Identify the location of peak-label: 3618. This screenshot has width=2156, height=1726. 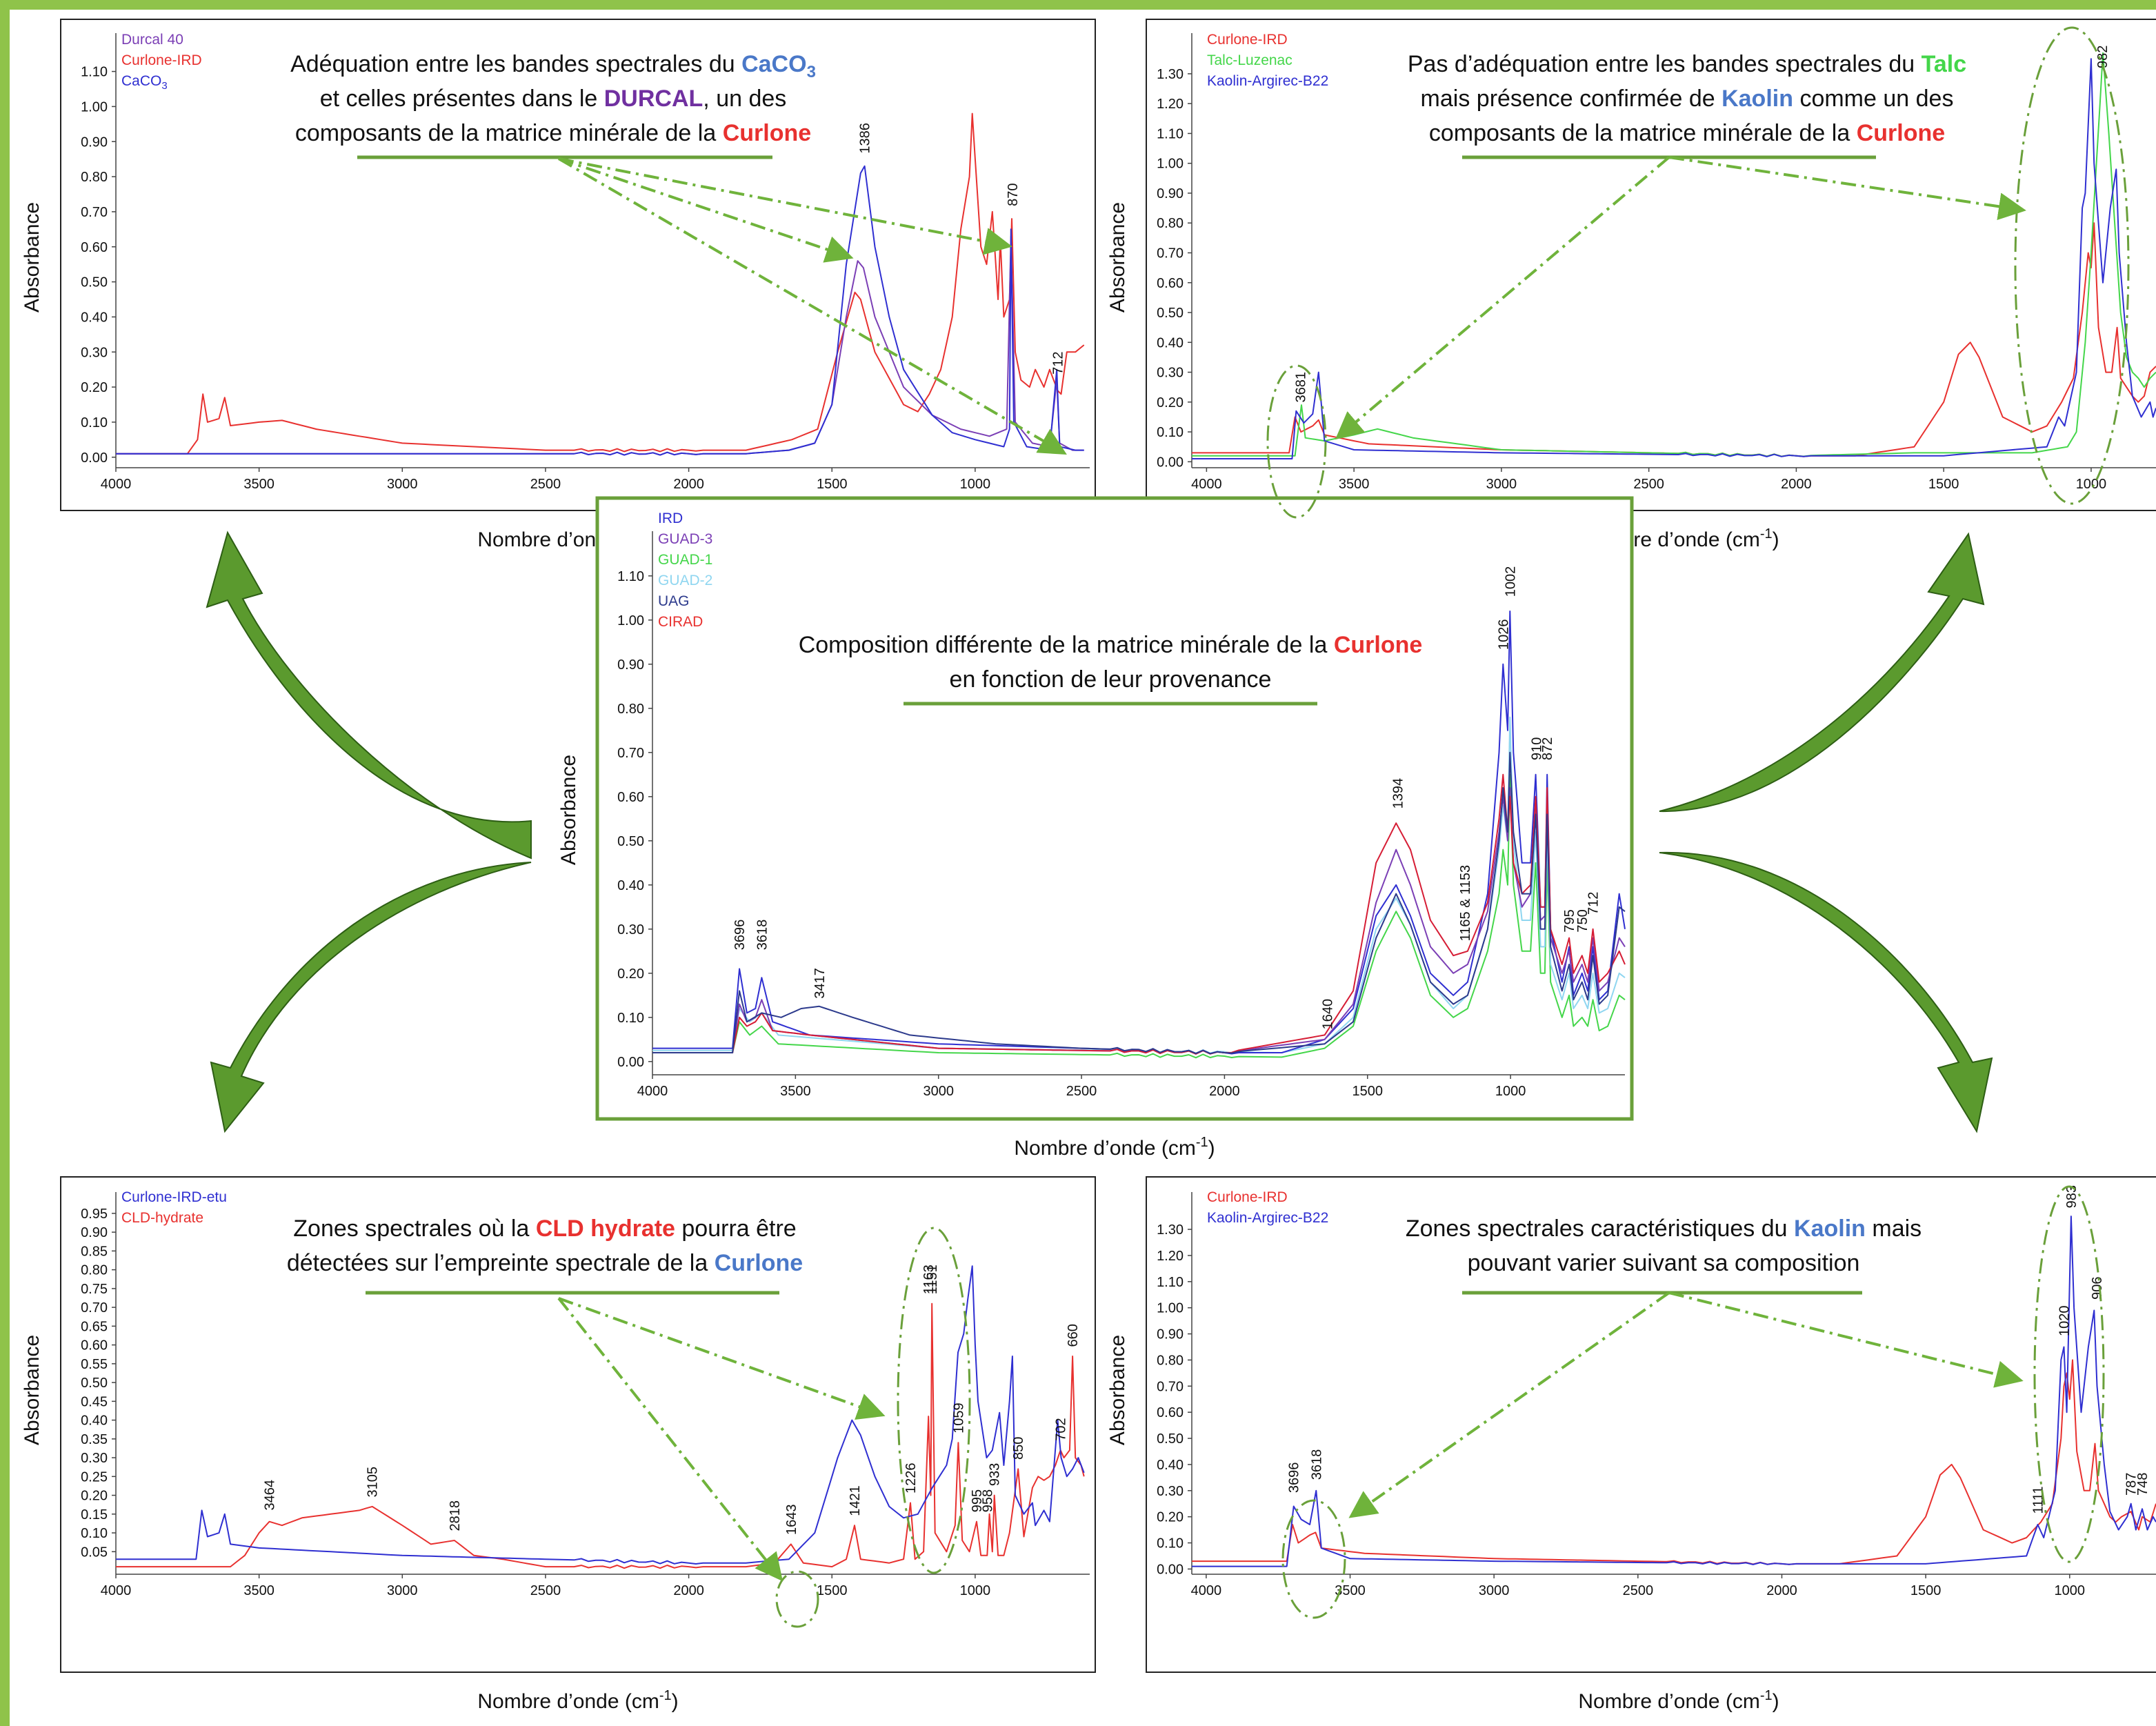
(763, 935).